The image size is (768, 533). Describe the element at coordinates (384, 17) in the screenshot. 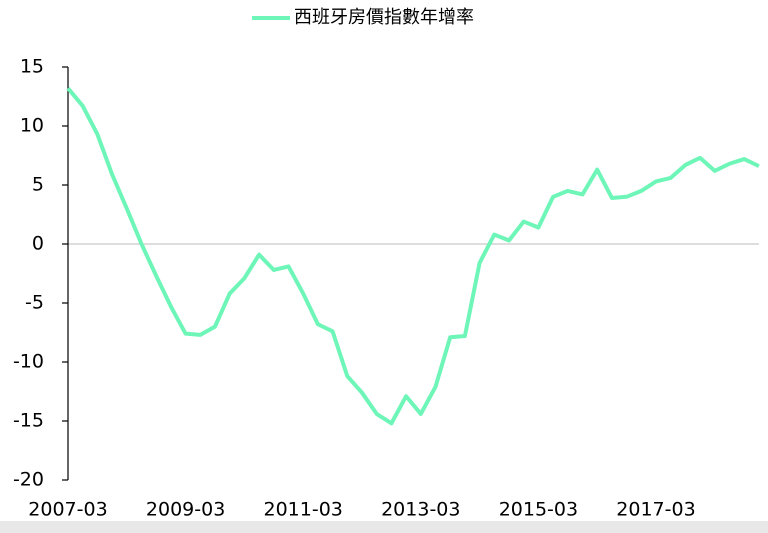

I see `legend-text: 西班牙房價指數年增率` at that location.